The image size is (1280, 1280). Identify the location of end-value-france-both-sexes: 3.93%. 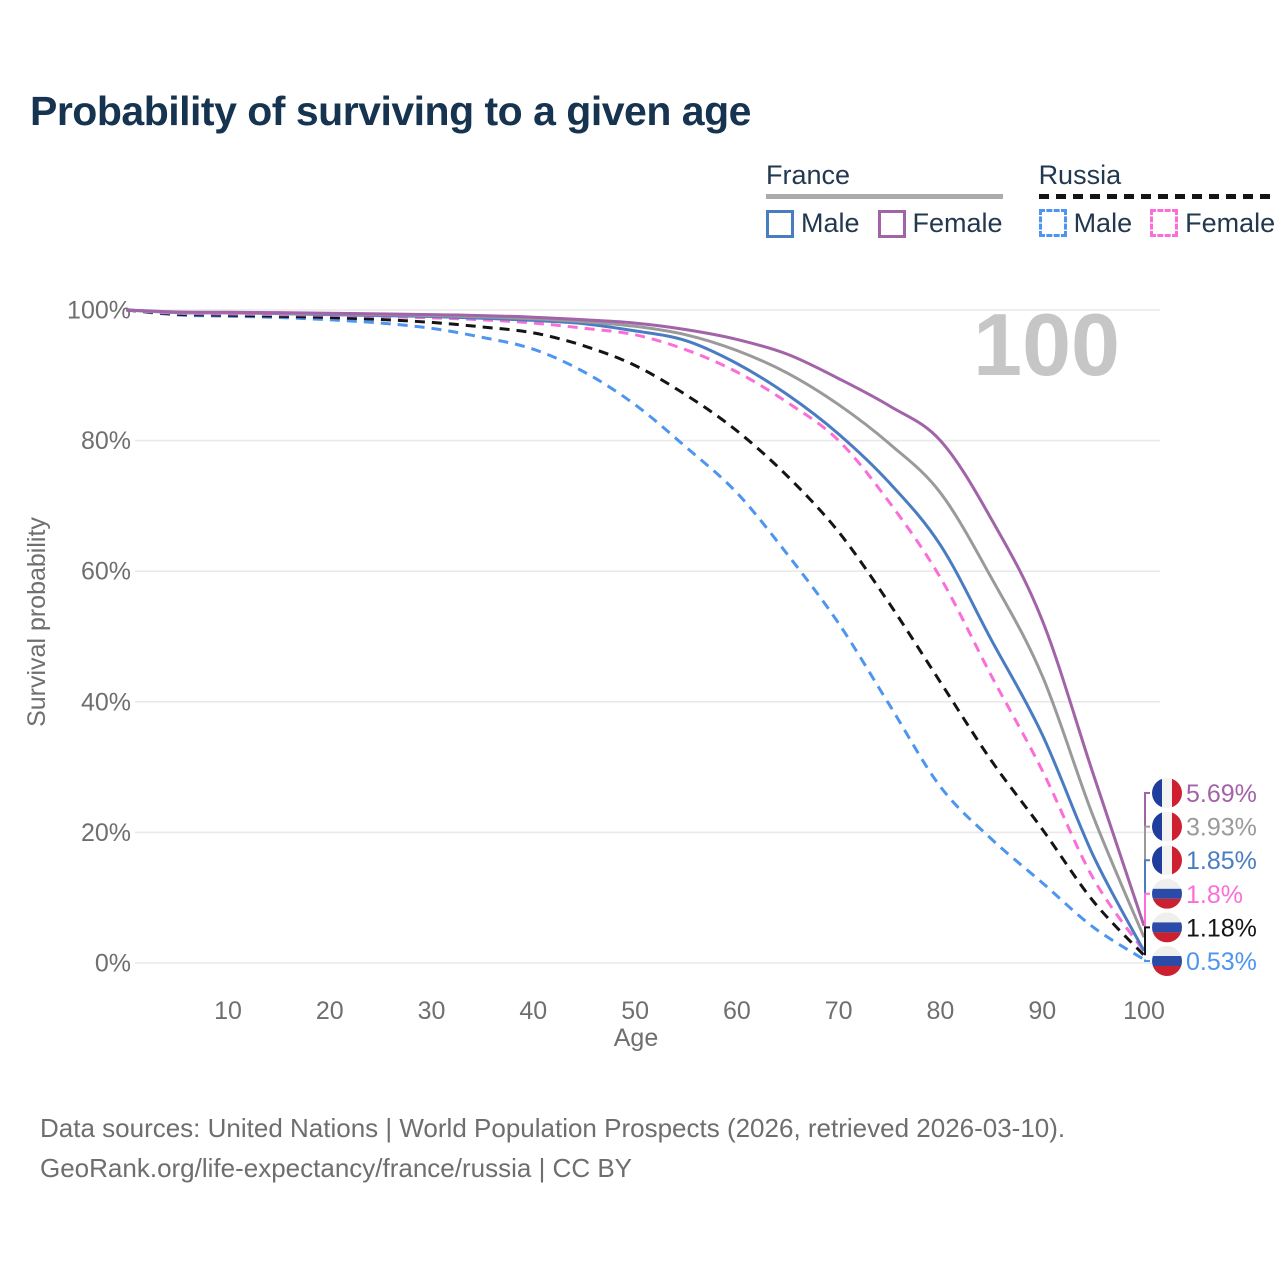
(1221, 828).